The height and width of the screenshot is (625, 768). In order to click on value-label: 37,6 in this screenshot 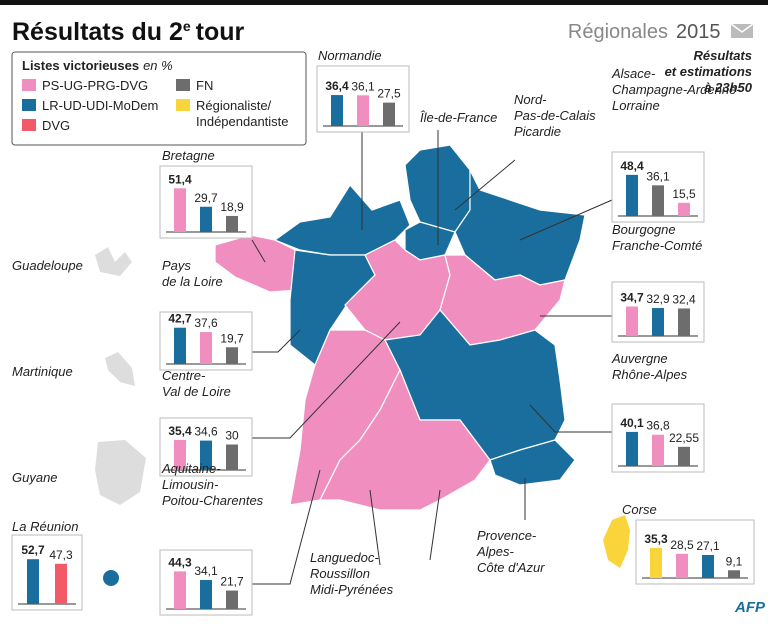, I will do `click(206, 323)`.